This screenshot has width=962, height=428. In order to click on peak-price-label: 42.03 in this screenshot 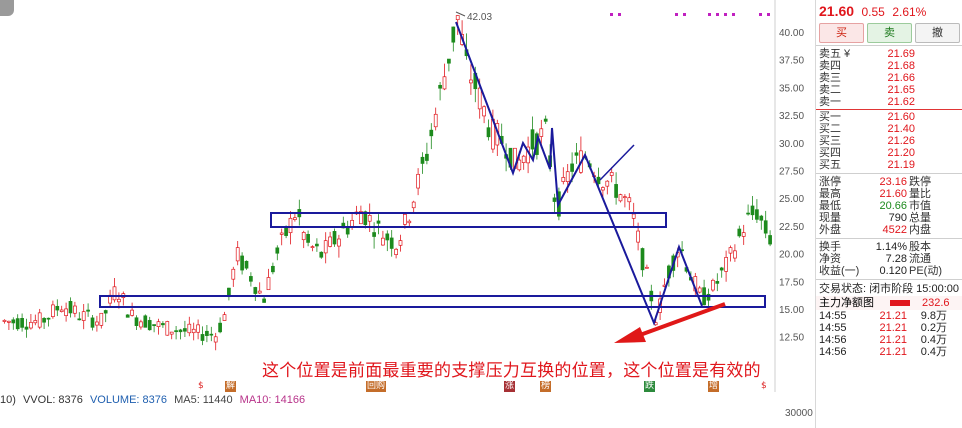, I will do `click(479, 17)`.